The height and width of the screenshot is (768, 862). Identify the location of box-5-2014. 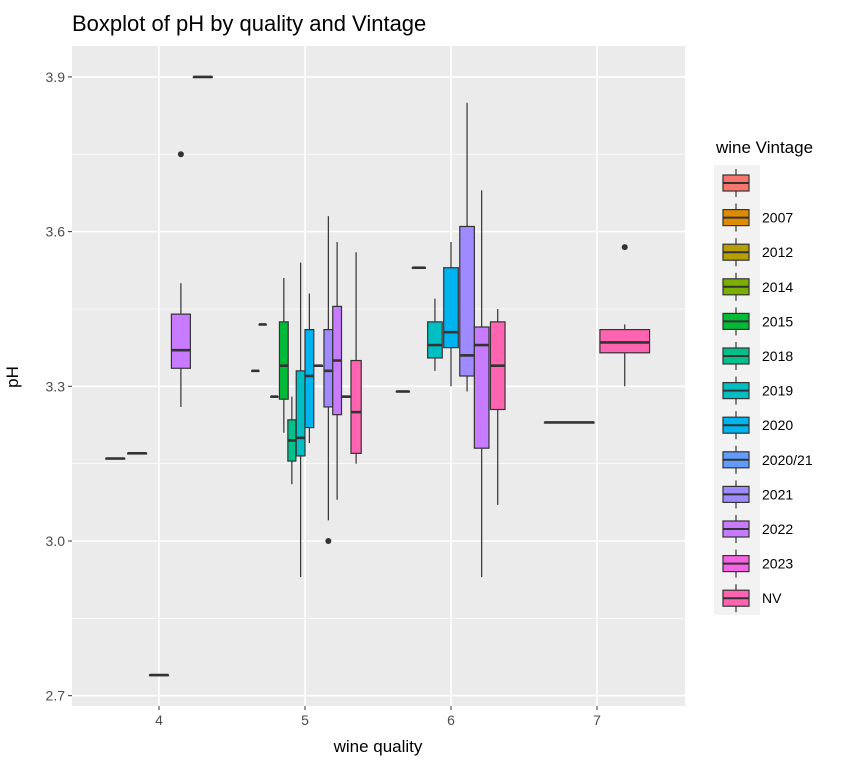
(274, 396).